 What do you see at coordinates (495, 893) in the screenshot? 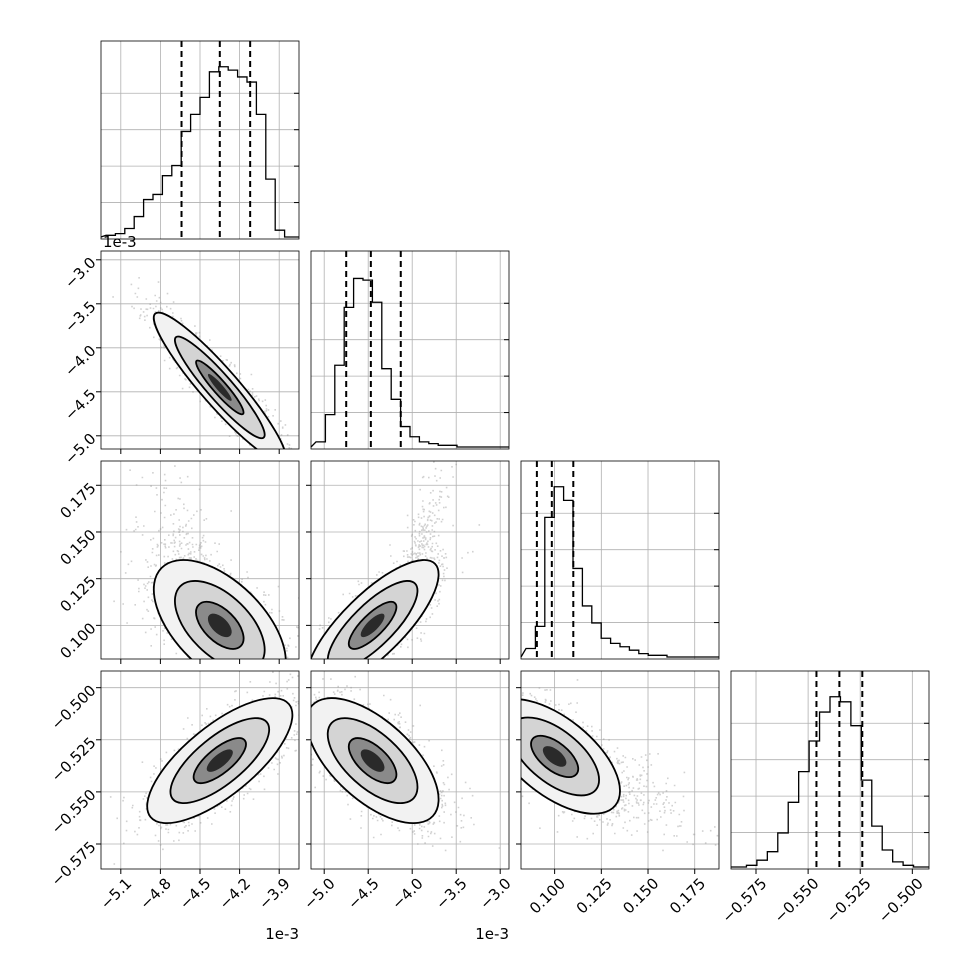
I see `x-tick-label: −3.0` at bounding box center [495, 893].